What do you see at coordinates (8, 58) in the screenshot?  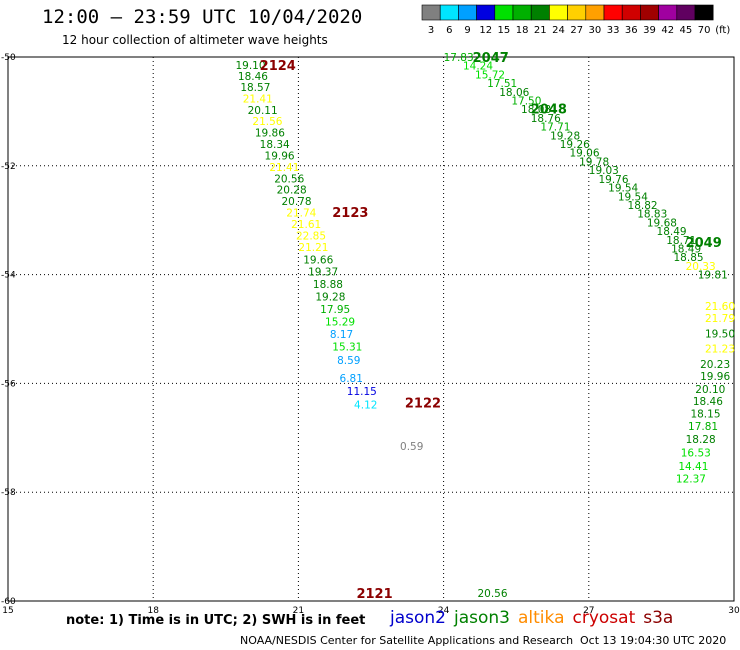 I see `y-tick-label: -50` at bounding box center [8, 58].